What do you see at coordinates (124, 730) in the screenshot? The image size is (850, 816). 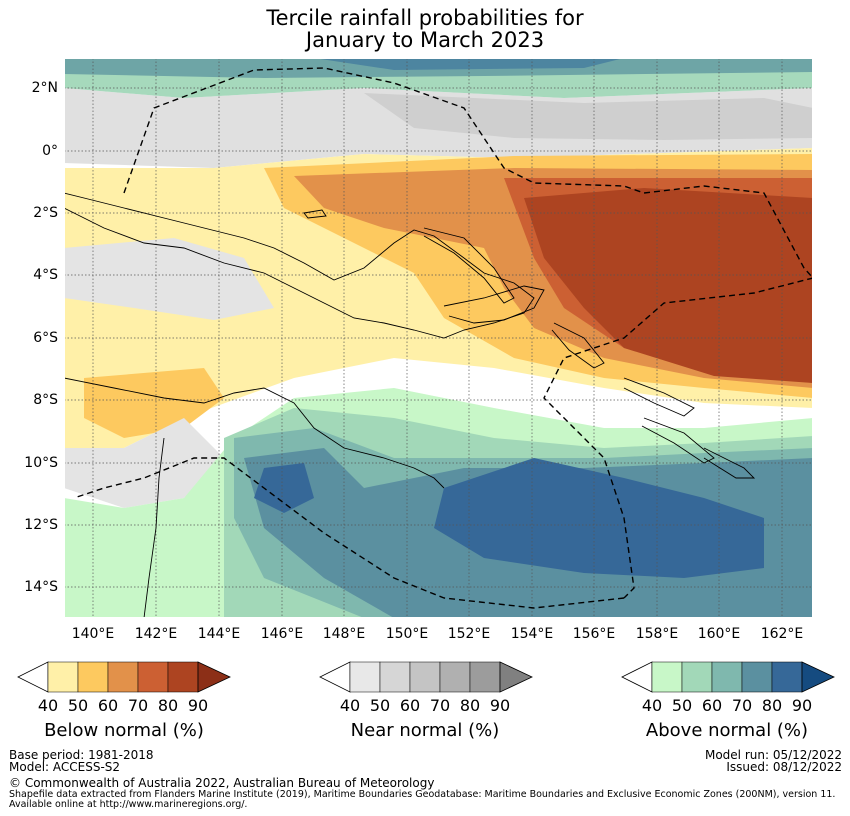 I see `below-normal-title: Below normal (%)` at bounding box center [124, 730].